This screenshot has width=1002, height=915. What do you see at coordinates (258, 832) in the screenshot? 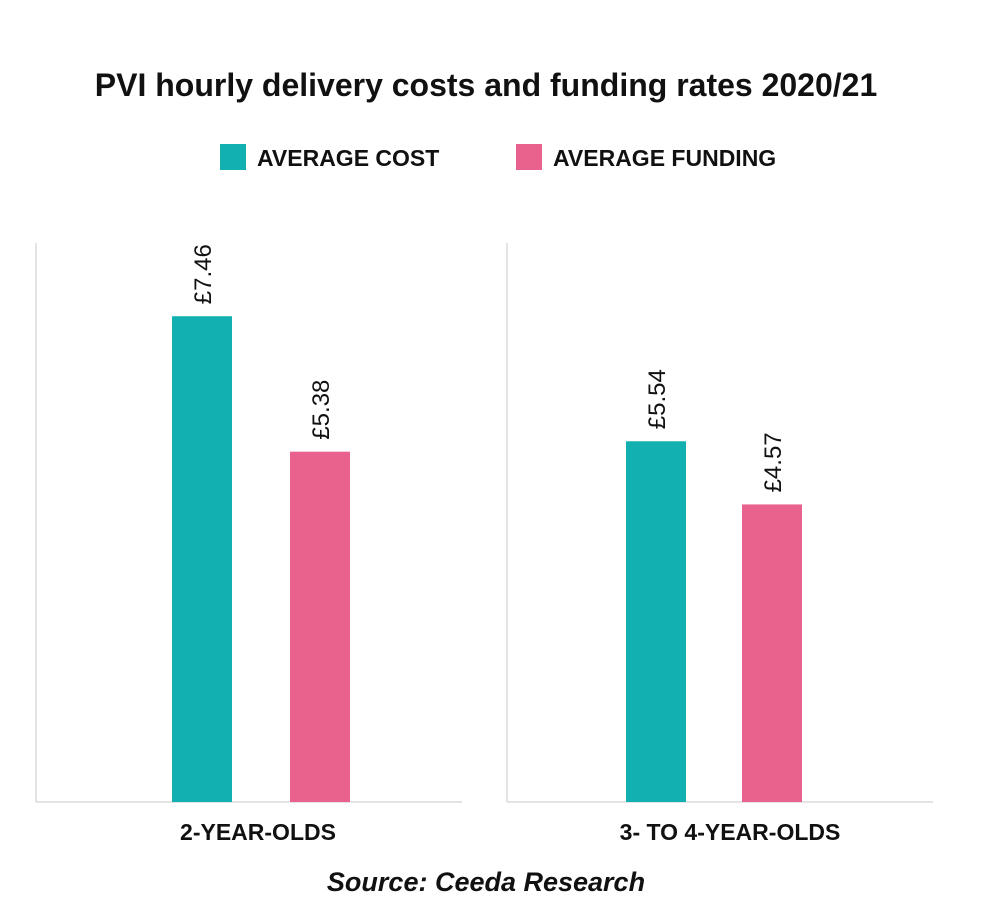
I see `category-label-2-year-olds: 2-YEAR-OLDS` at bounding box center [258, 832].